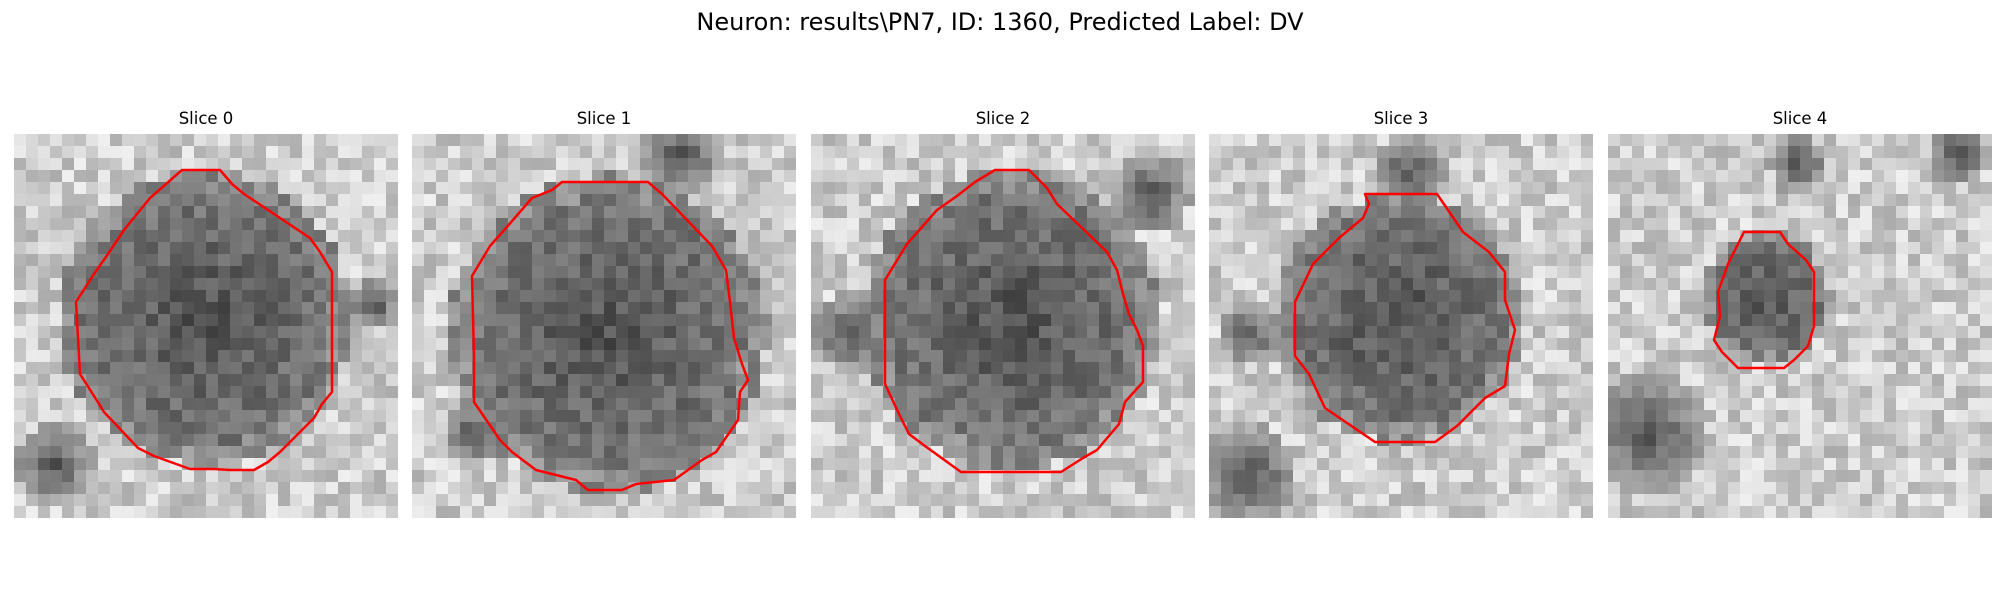  I want to click on slice-title: Slice 2, so click(1003, 118).